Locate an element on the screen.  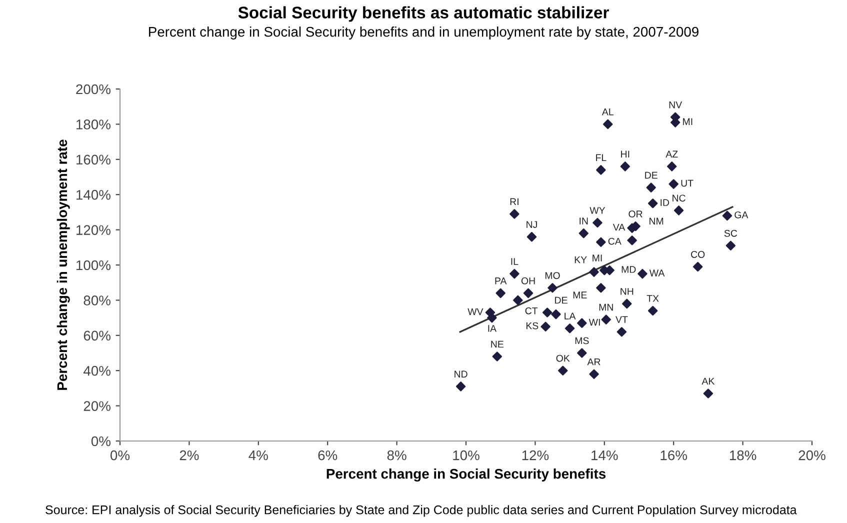
chart-title: Social Security benefits as automatic stabilizer is located at coordinates (423, 14).